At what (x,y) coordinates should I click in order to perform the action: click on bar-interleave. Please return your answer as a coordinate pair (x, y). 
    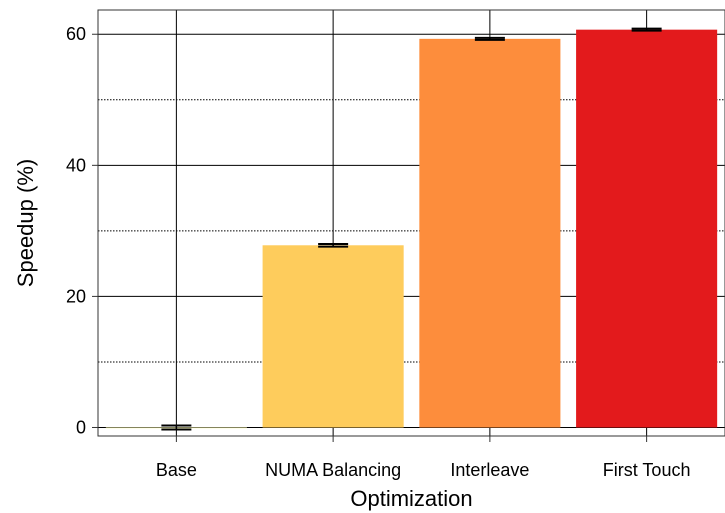
    Looking at the image, I should click on (490, 233).